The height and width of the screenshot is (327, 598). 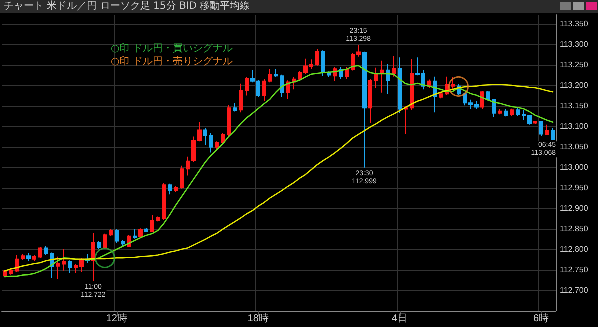 What do you see at coordinates (258, 318) in the screenshot?
I see `x-tick-label: 18時` at bounding box center [258, 318].